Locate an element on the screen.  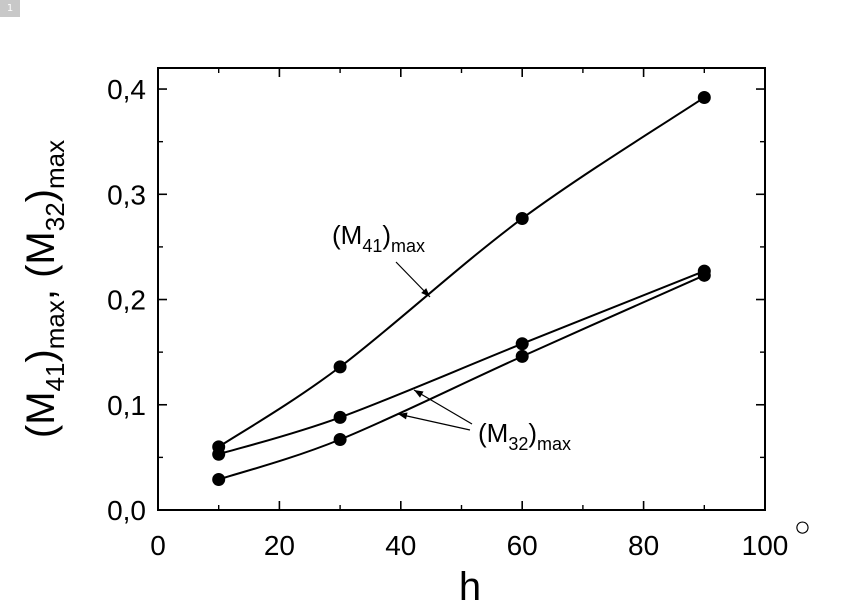
y-axis-label: (M41)max, (M32)max is located at coordinates (44, 289).